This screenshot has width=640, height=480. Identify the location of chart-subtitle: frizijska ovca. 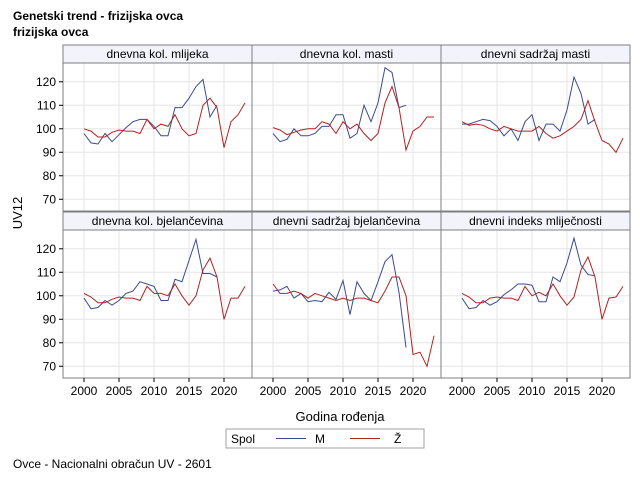
(51, 32).